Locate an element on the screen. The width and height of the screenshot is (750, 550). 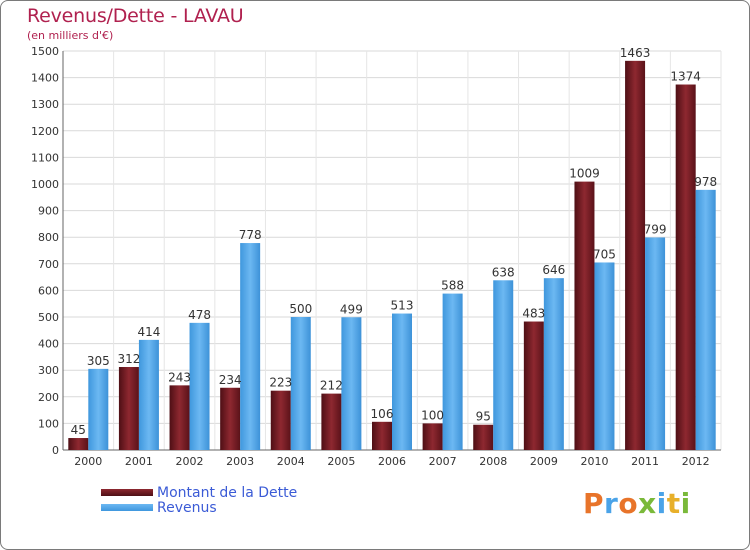
x-tick-label: 2003 is located at coordinates (240, 461).